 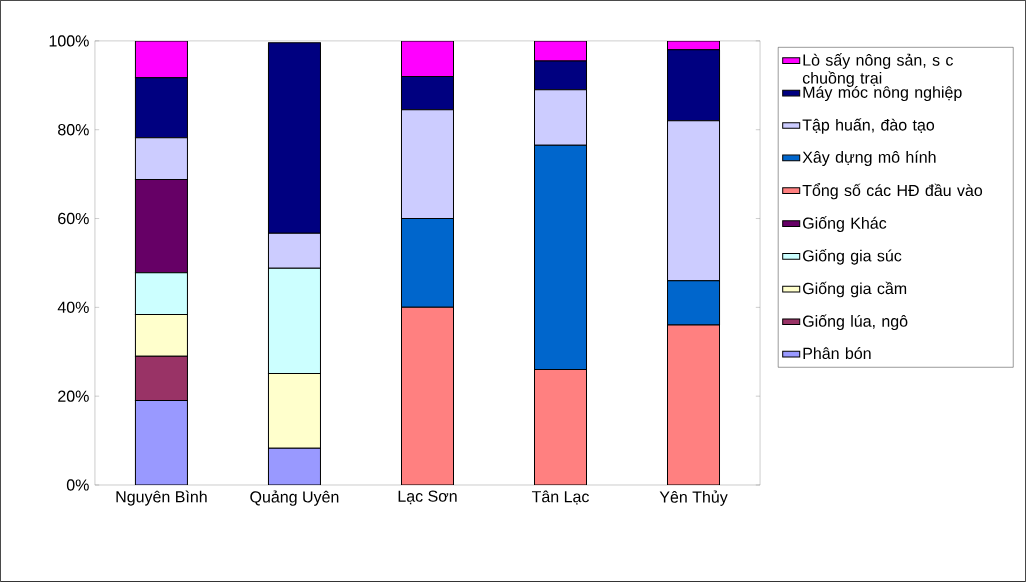 What do you see at coordinates (852, 257) in the screenshot?
I see `legend-label: Giống gia súc` at bounding box center [852, 257].